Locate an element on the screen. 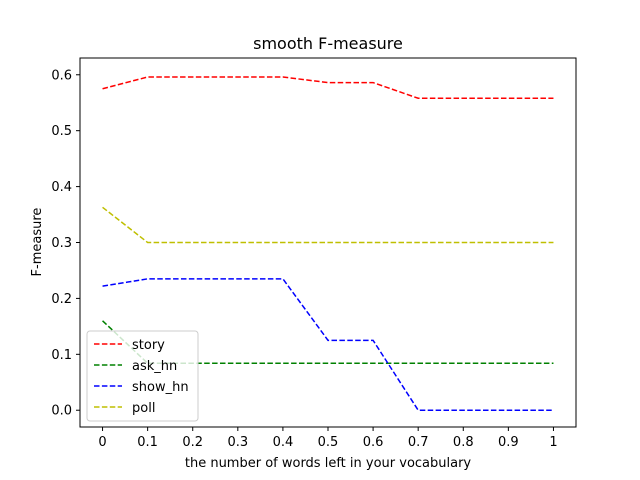  legend-label-poll: poll is located at coordinates (143, 408).